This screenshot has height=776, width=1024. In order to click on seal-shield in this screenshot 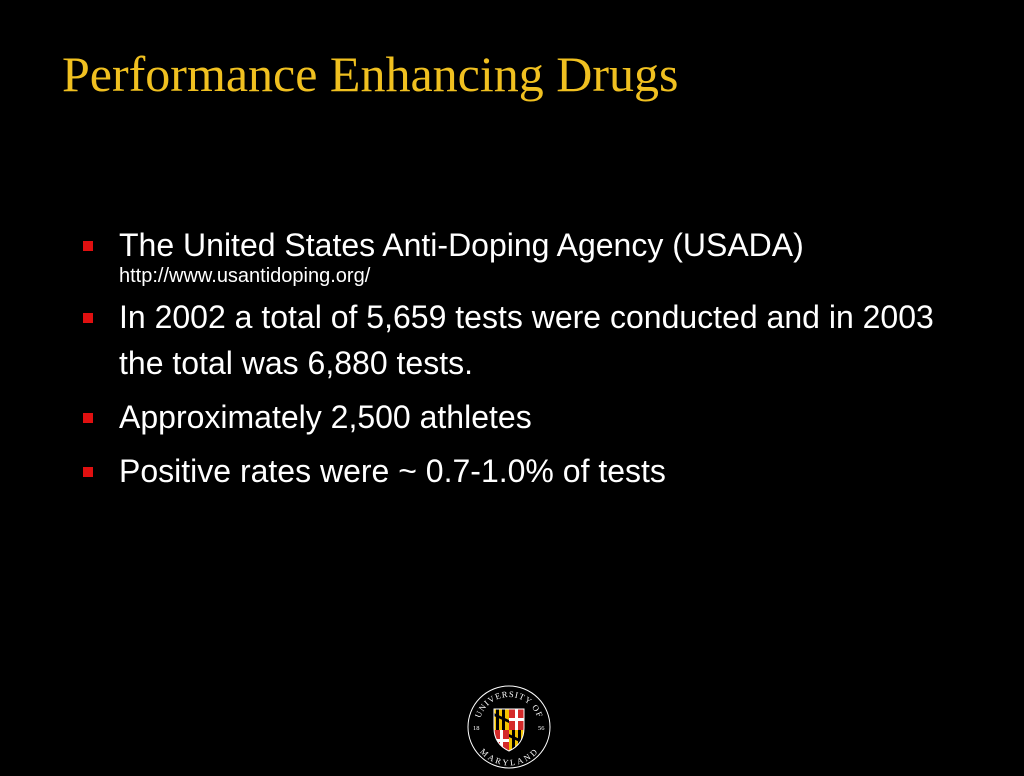, I will do `click(509, 730)`.